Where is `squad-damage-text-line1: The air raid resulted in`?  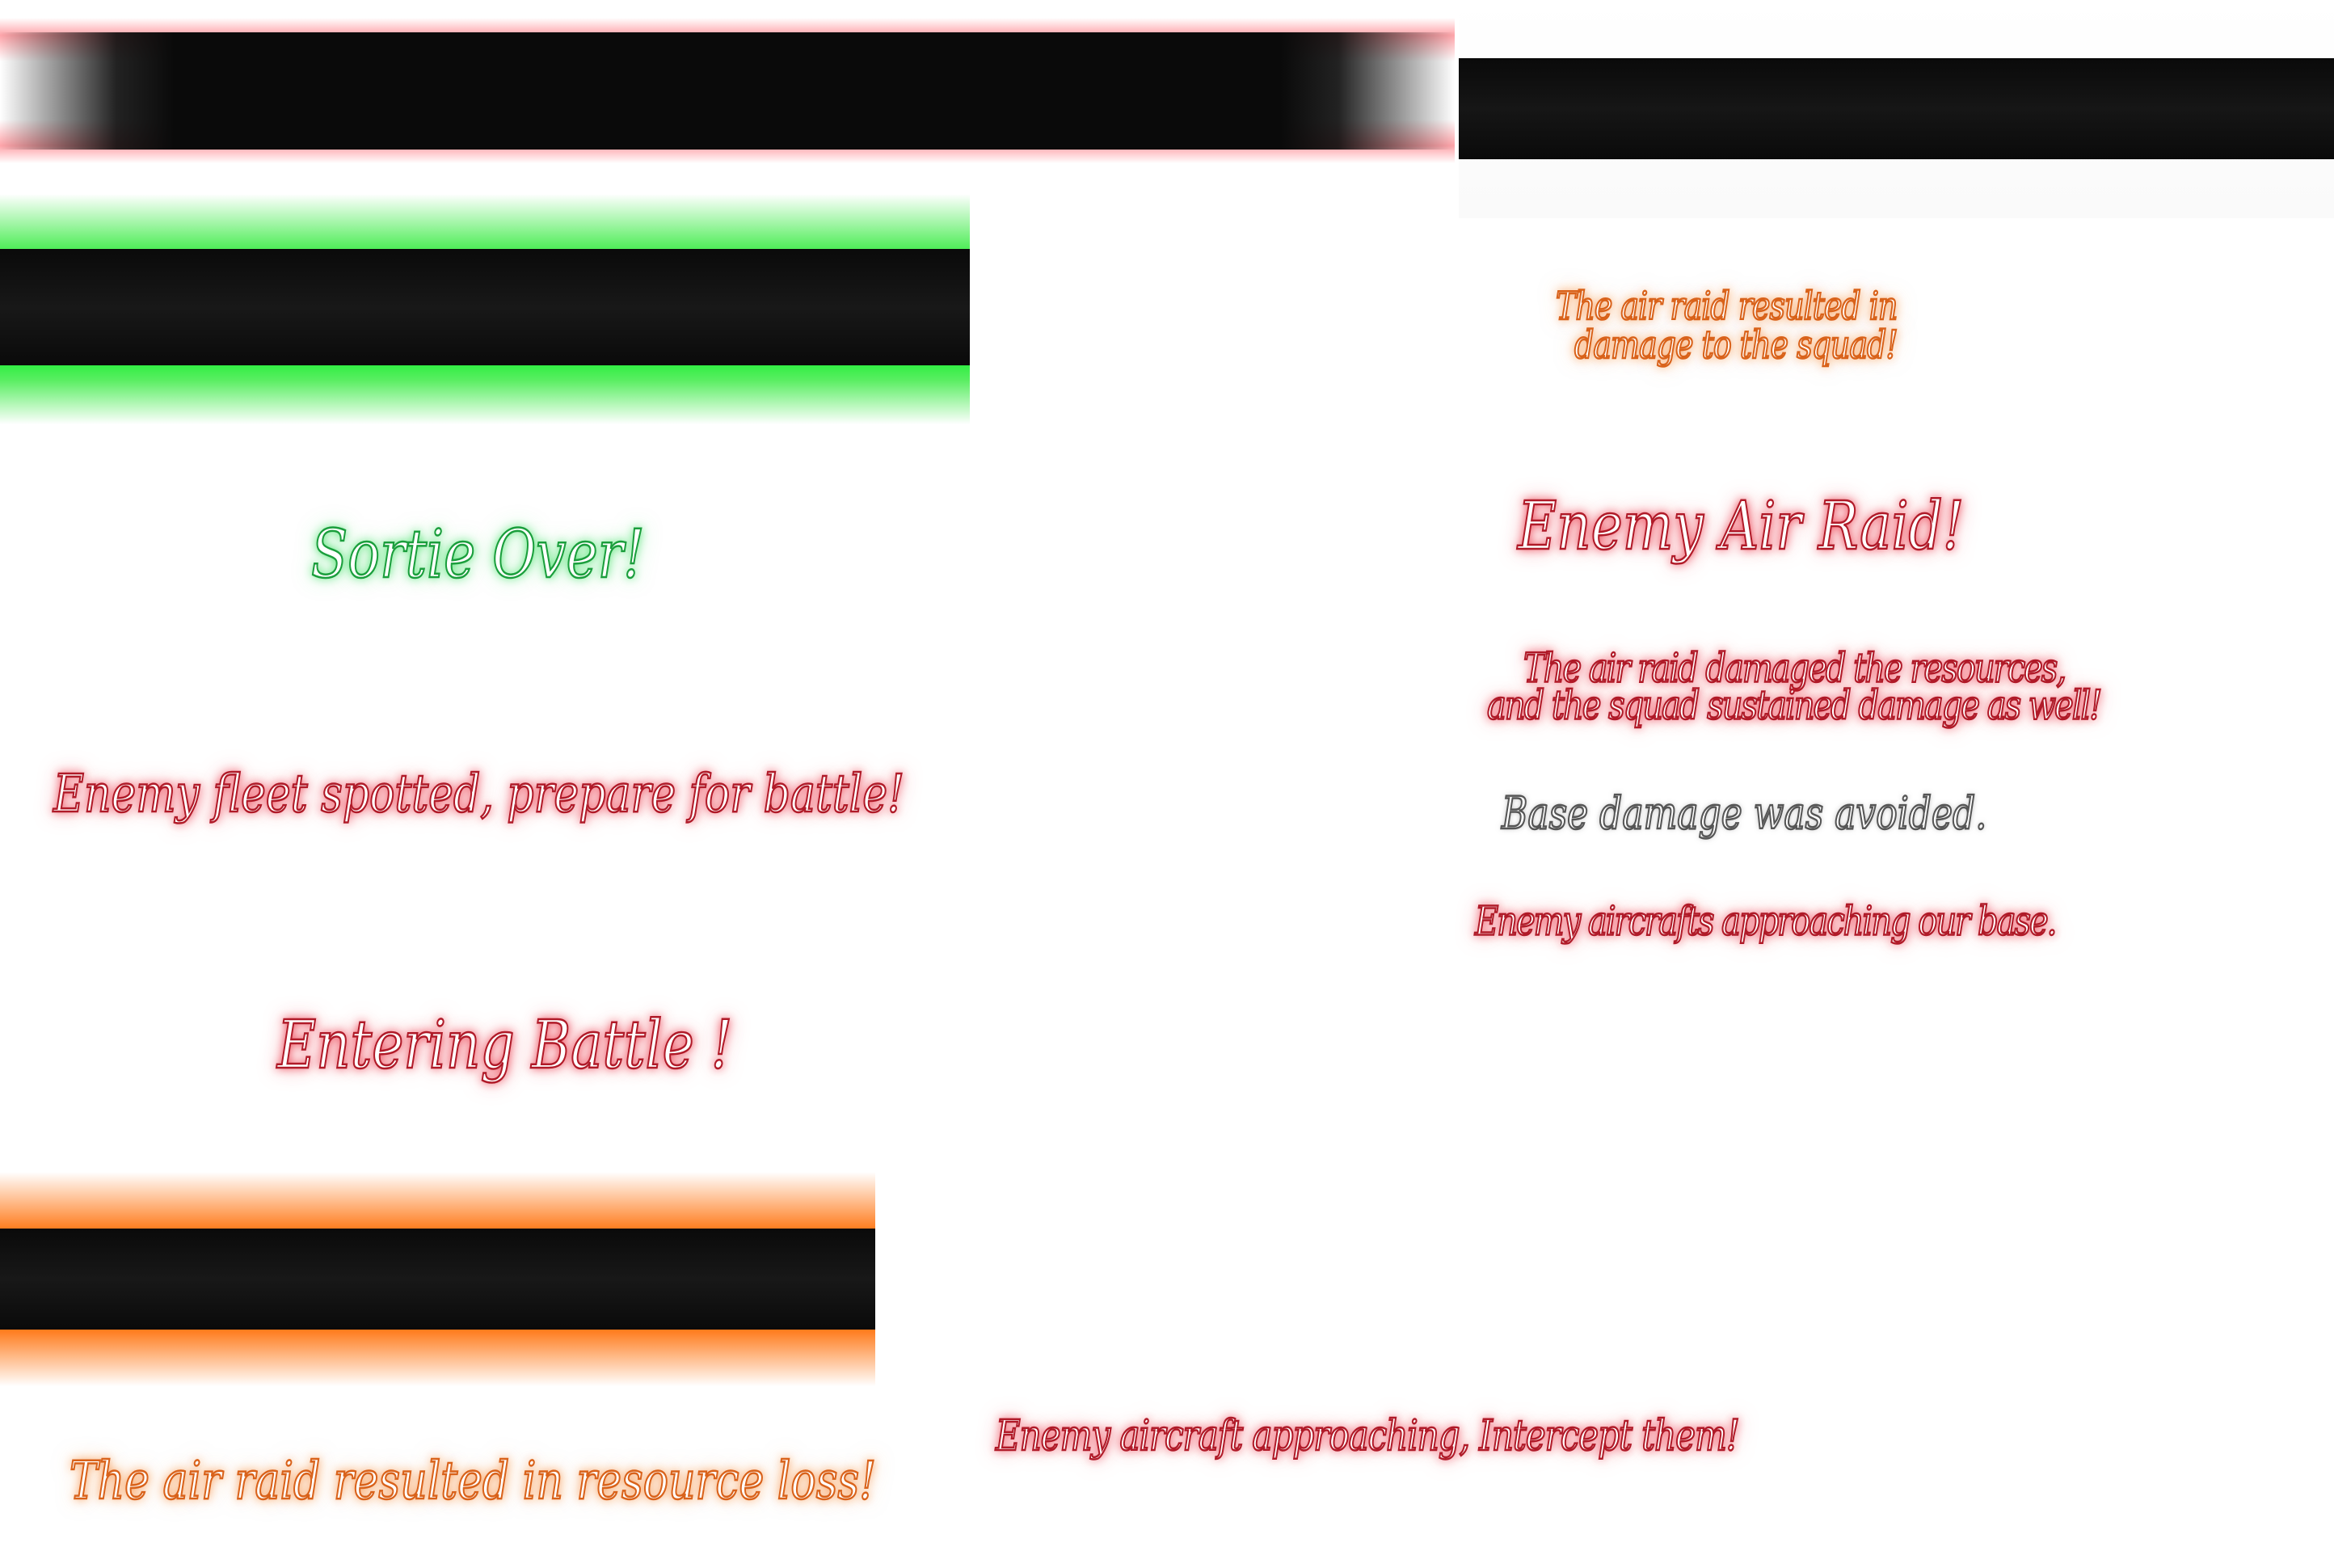
squad-damage-text-line1: The air raid resulted in is located at coordinates (1726, 306).